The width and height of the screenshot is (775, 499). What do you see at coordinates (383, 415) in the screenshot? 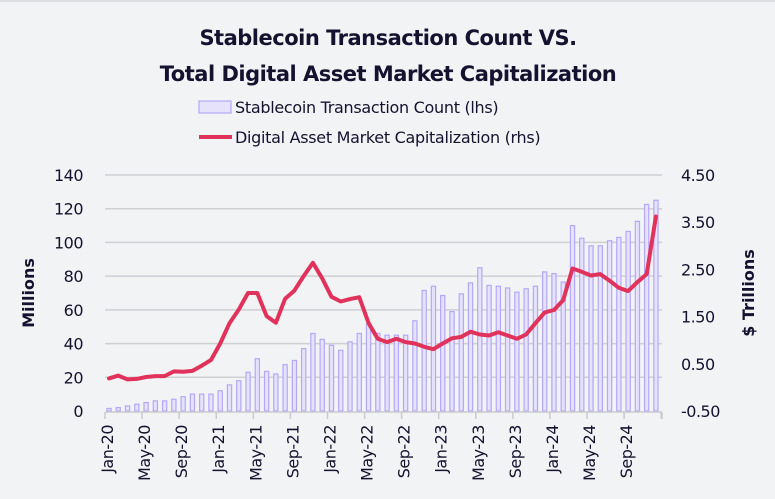
I see `x-axis` at bounding box center [383, 415].